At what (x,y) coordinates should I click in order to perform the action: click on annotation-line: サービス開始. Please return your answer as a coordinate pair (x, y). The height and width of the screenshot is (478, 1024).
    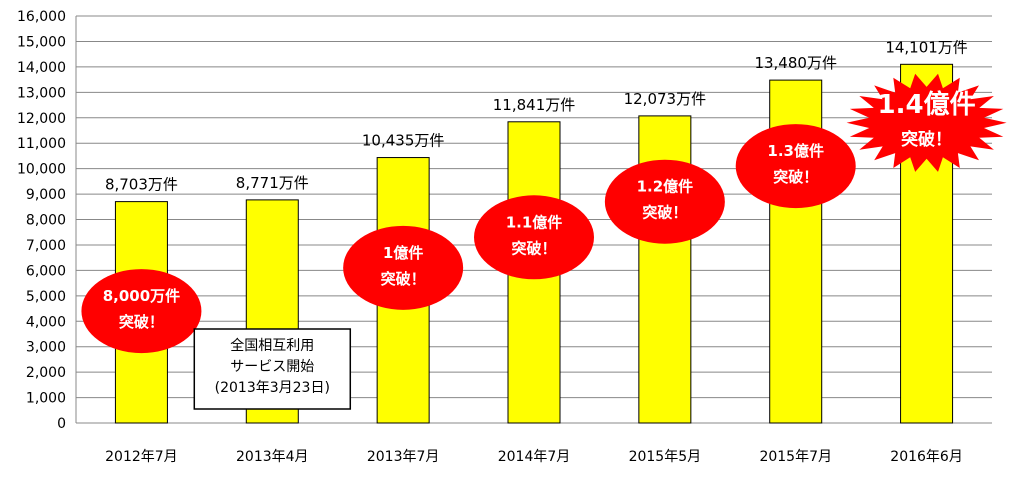
    Looking at the image, I should click on (272, 367).